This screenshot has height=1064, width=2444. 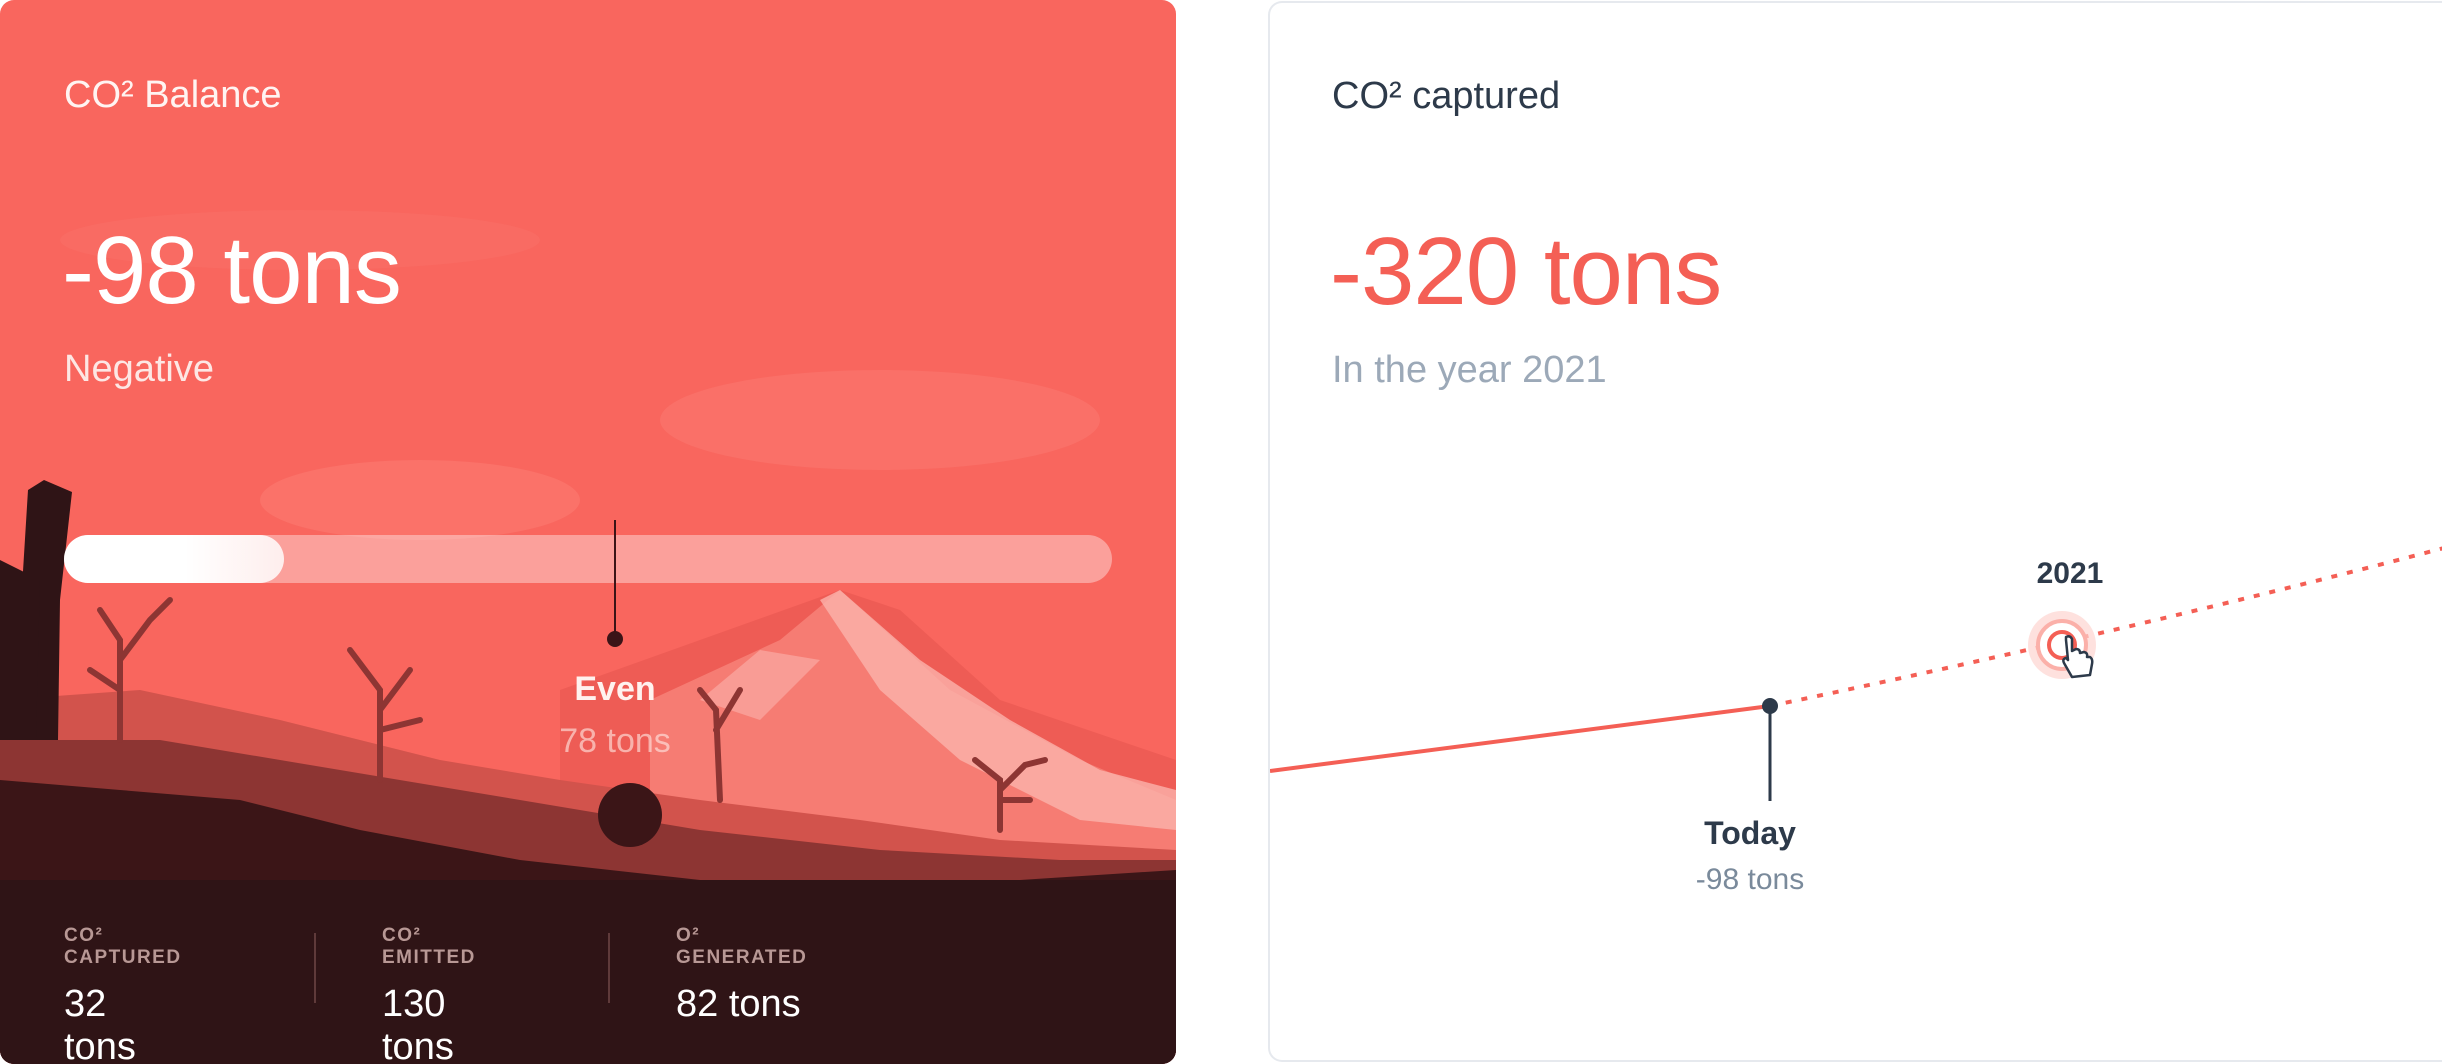 I want to click on captured-value: -320 tons, so click(x=1526, y=271).